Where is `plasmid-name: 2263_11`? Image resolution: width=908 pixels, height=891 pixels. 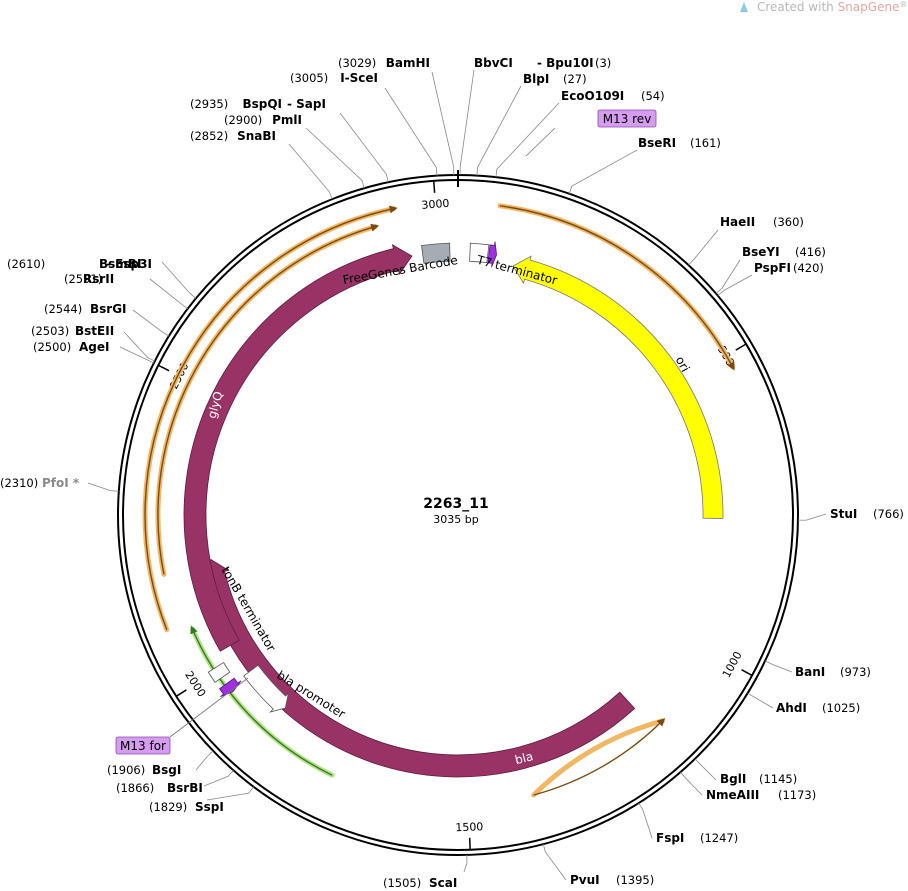 plasmid-name: 2263_11 is located at coordinates (455, 504).